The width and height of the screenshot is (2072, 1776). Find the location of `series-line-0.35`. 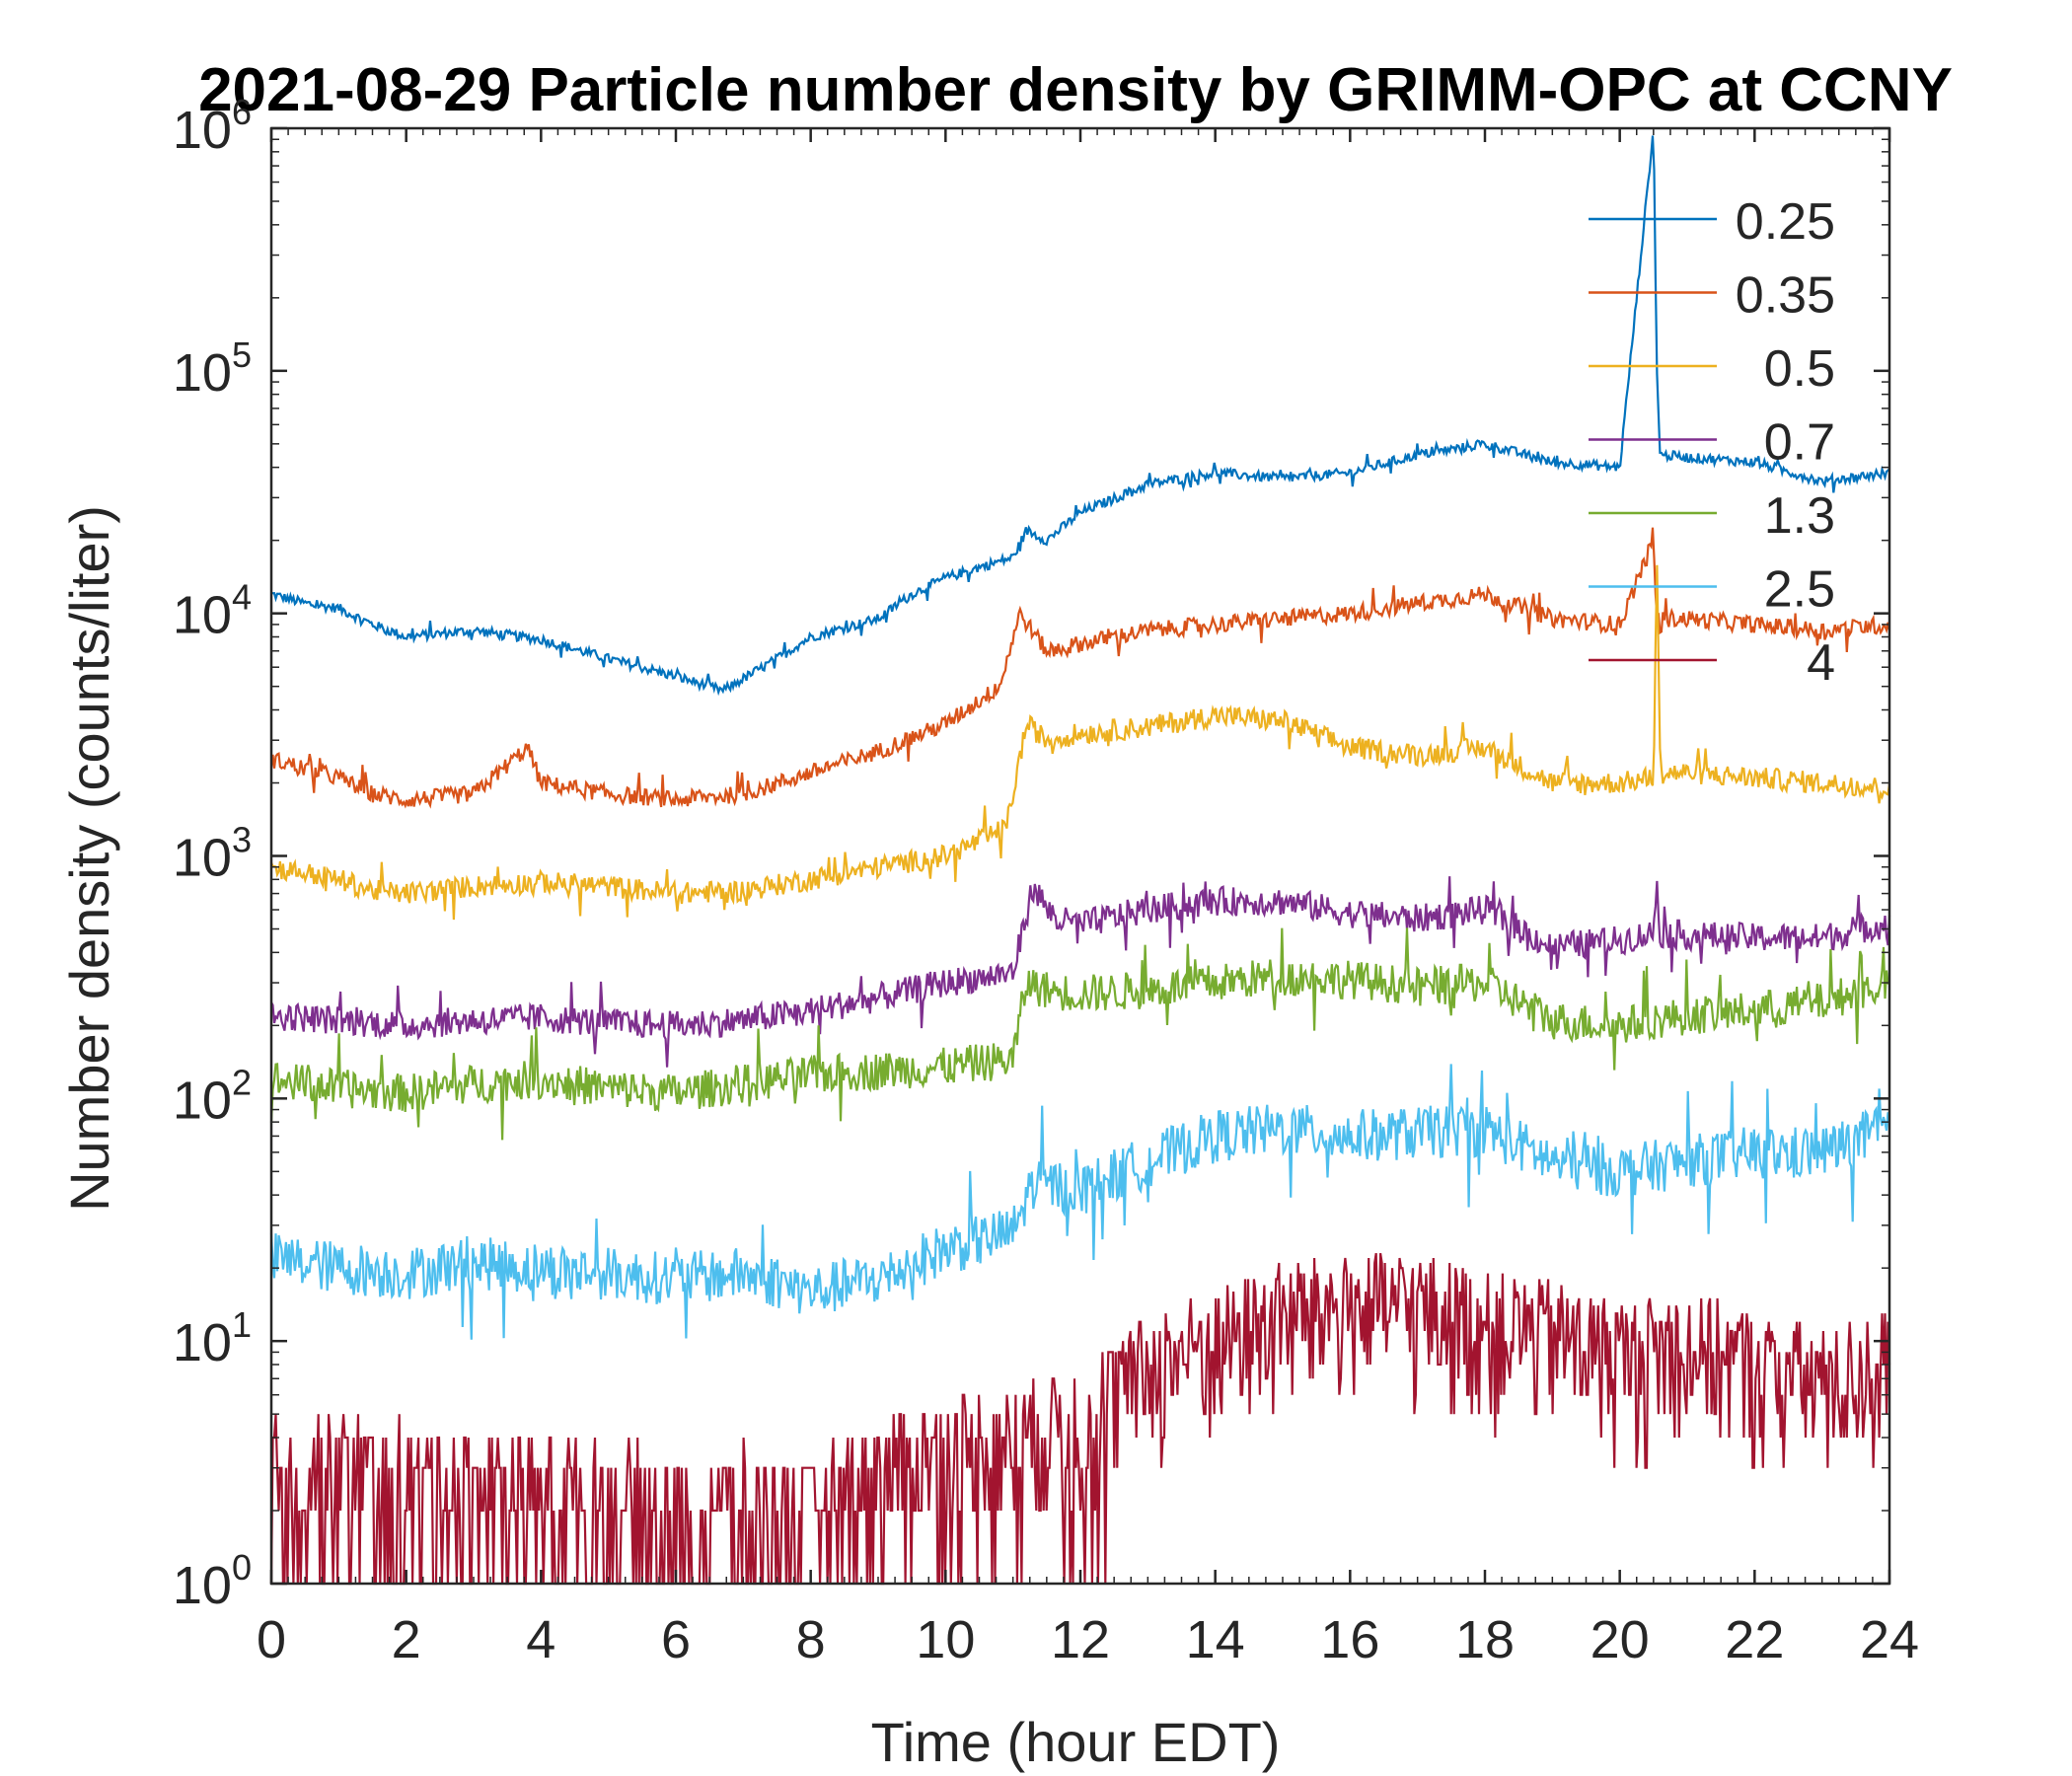

series-line-0.35 is located at coordinates (1080, 668).